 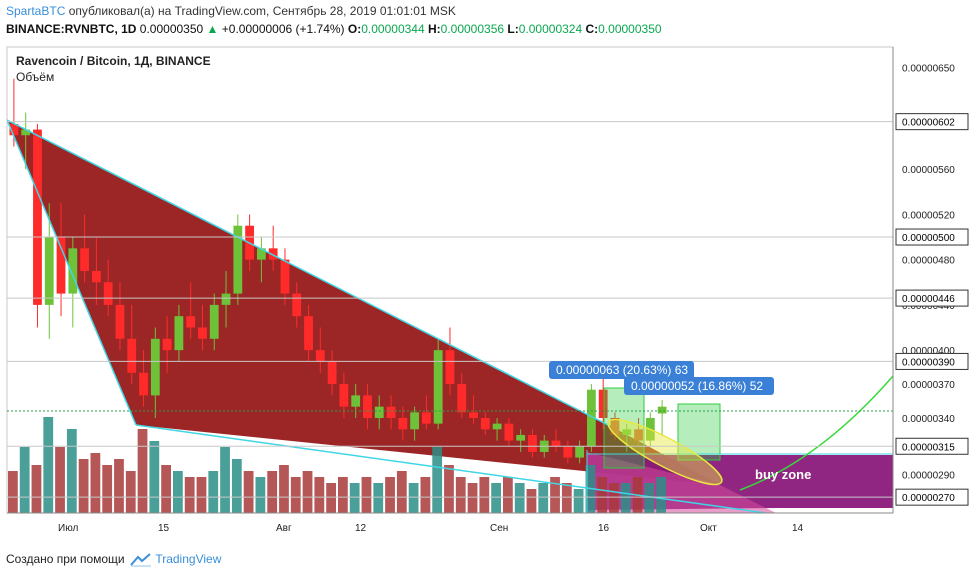 I want to click on low-label: L:, so click(x=513, y=29).